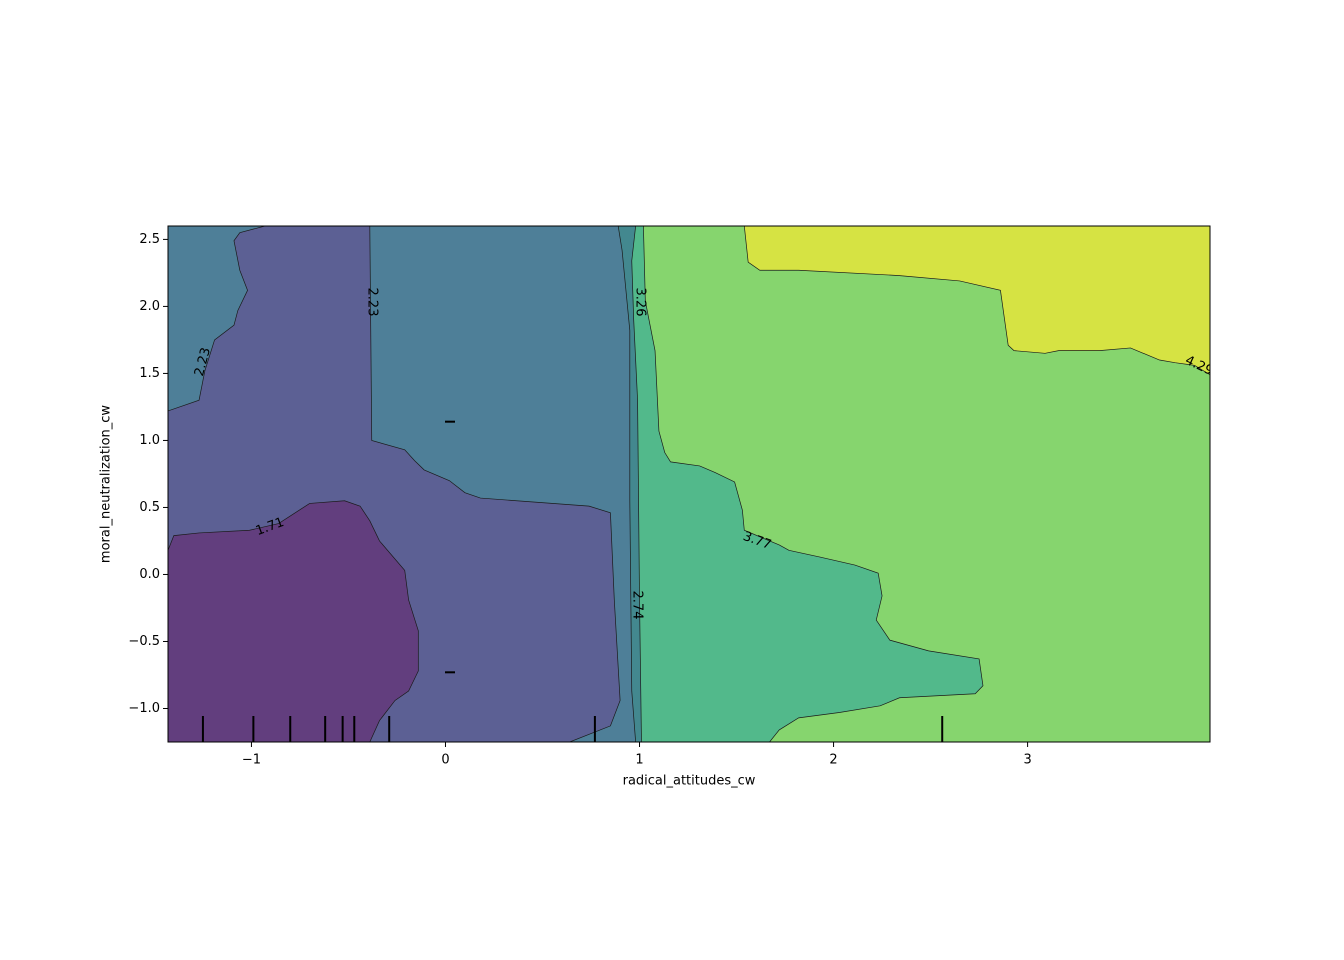  What do you see at coordinates (251, 760) in the screenshot?
I see `x-tick-label: −1` at bounding box center [251, 760].